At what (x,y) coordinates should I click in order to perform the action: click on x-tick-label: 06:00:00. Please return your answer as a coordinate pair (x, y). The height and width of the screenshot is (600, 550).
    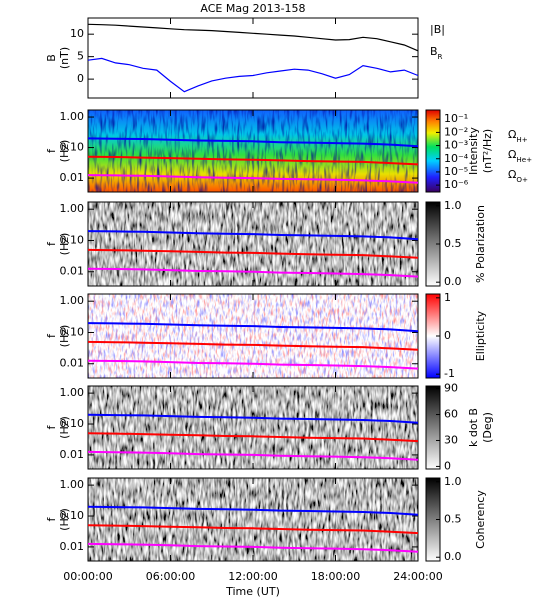
    Looking at the image, I should click on (170, 576).